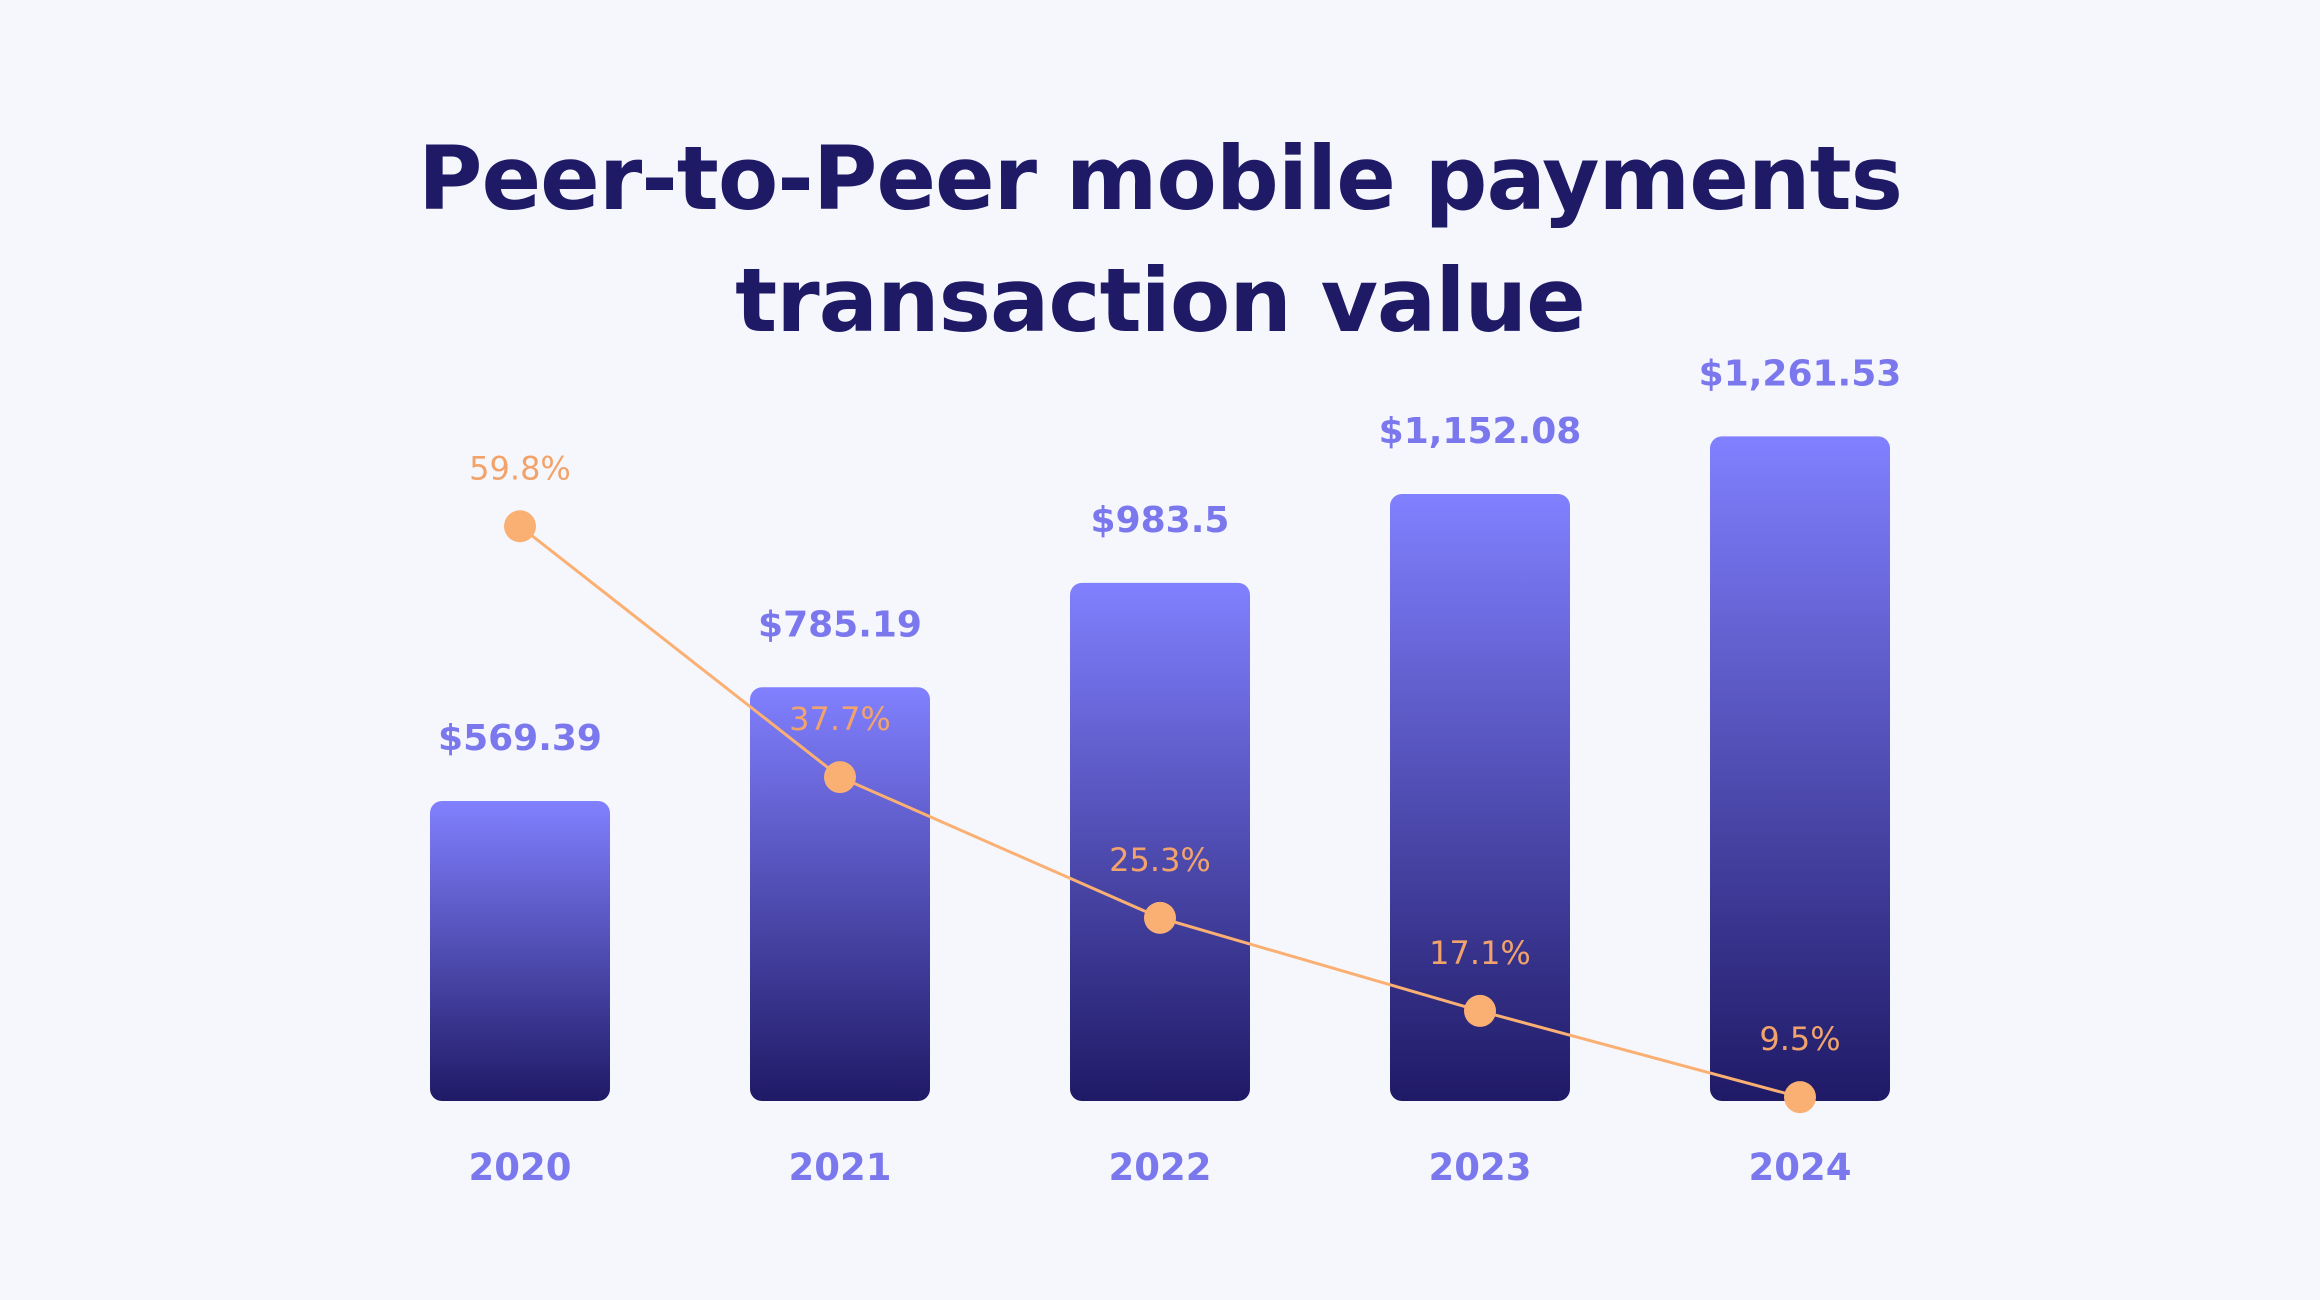 Image resolution: width=2320 pixels, height=1300 pixels. What do you see at coordinates (1480, 953) in the screenshot?
I see `growth-label-2023: 17.1%` at bounding box center [1480, 953].